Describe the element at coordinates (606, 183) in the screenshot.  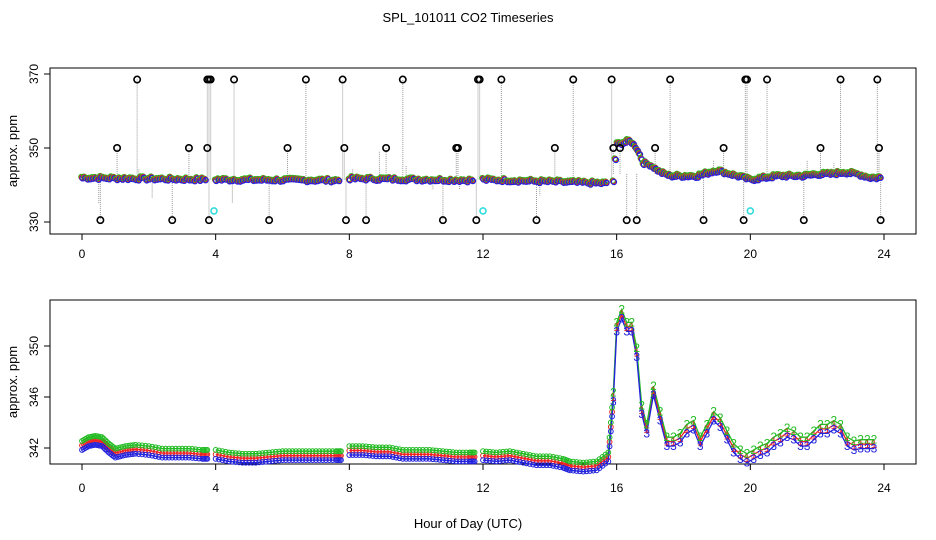
I see `top-data-point` at that location.